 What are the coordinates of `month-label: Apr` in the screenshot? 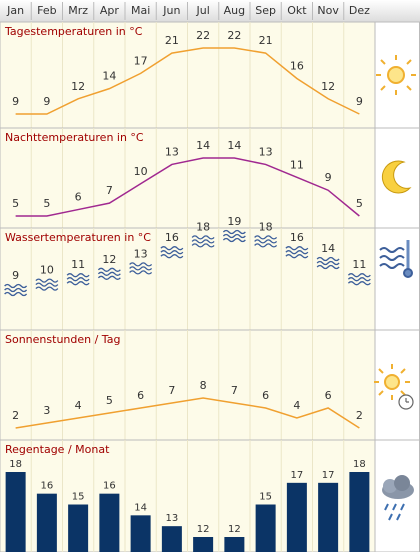 It's located at (110, 10).